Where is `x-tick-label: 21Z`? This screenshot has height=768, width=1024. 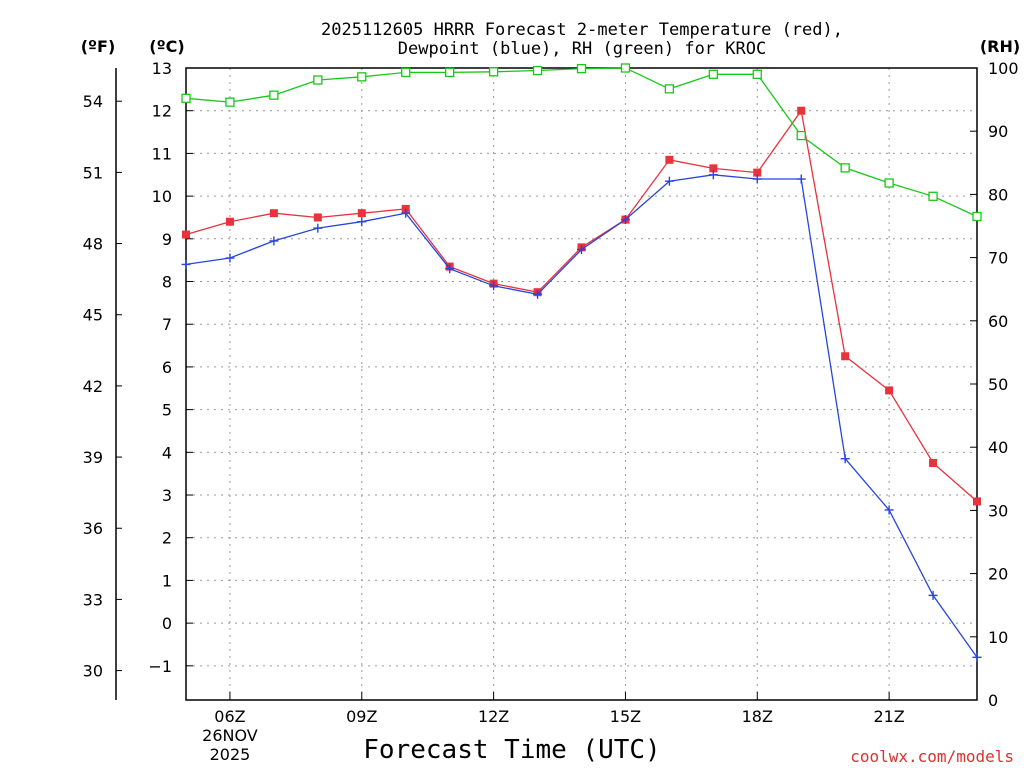 x-tick-label: 21Z is located at coordinates (888, 716).